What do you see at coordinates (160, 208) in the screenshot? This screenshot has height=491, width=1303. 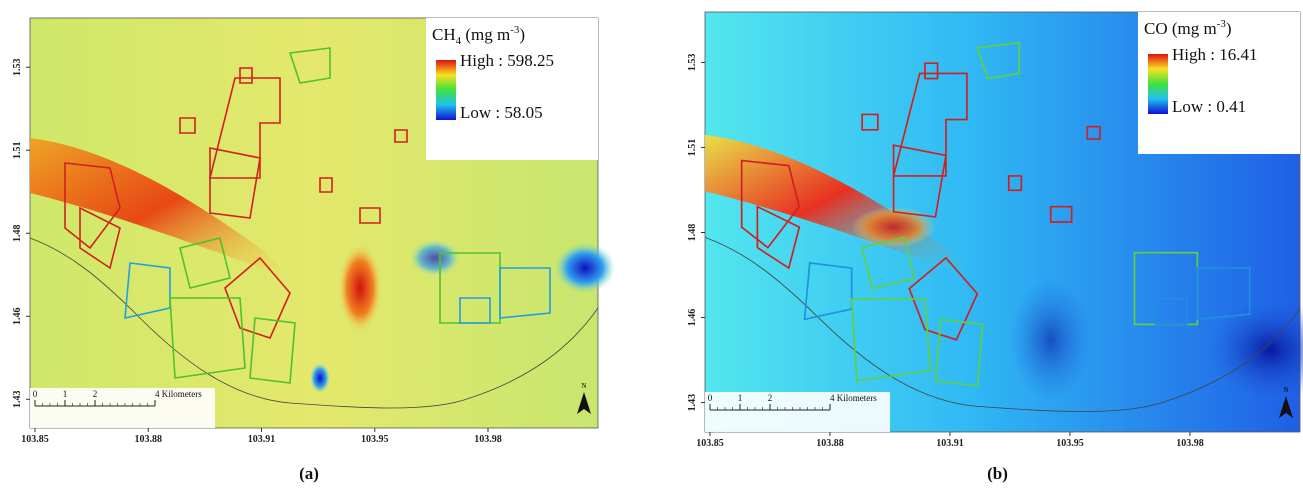 I see `pollution-plume` at bounding box center [160, 208].